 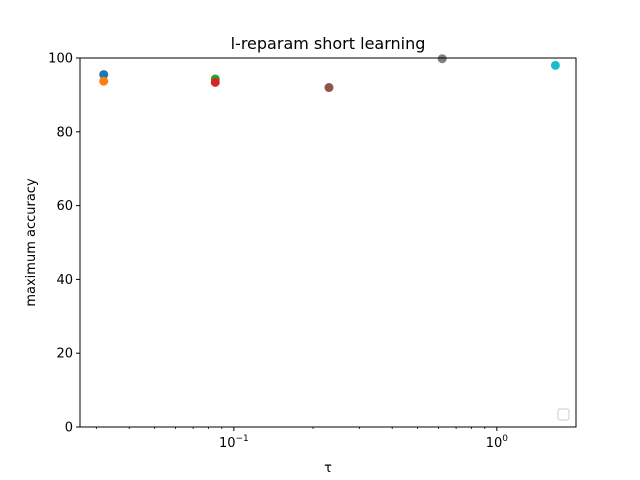 I want to click on data-points, so click(x=329, y=73).